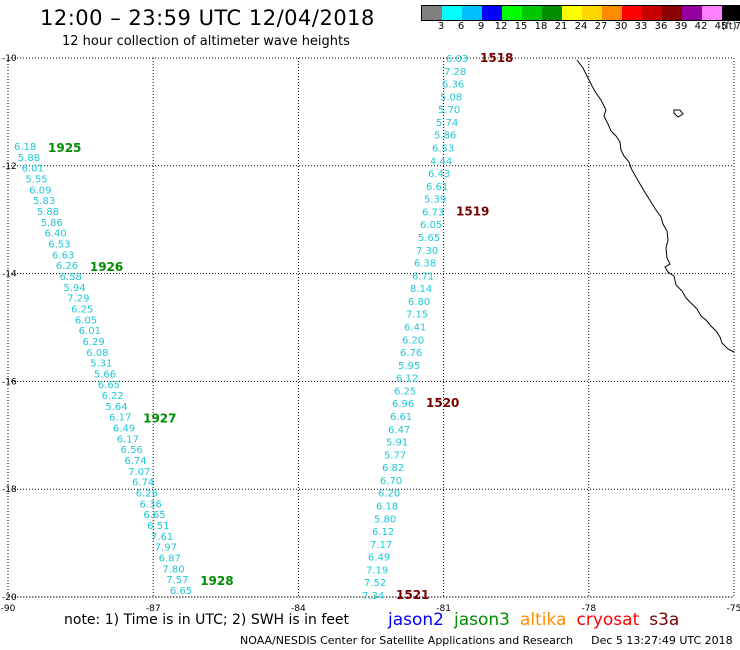  Describe the element at coordinates (116, 407) in the screenshot. I see `swh-value: 5.64` at that location.